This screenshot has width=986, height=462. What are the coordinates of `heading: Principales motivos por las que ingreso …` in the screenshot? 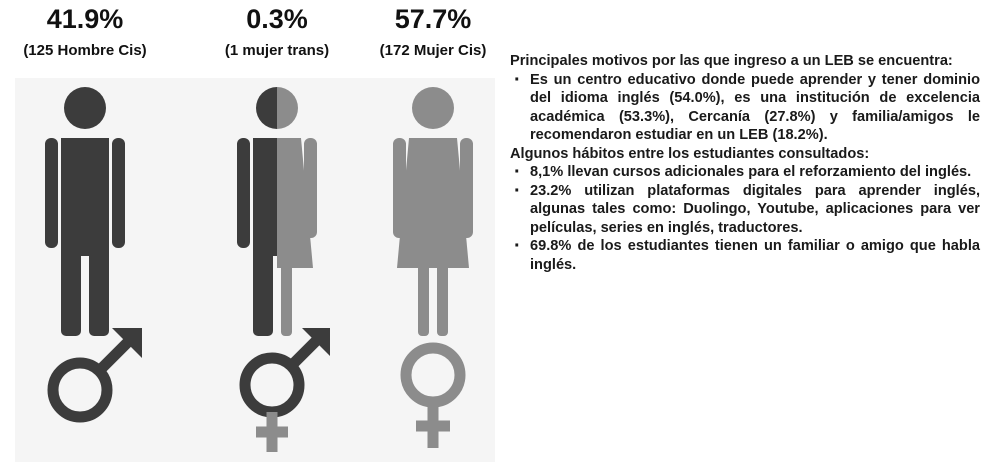 It's located at (731, 61).